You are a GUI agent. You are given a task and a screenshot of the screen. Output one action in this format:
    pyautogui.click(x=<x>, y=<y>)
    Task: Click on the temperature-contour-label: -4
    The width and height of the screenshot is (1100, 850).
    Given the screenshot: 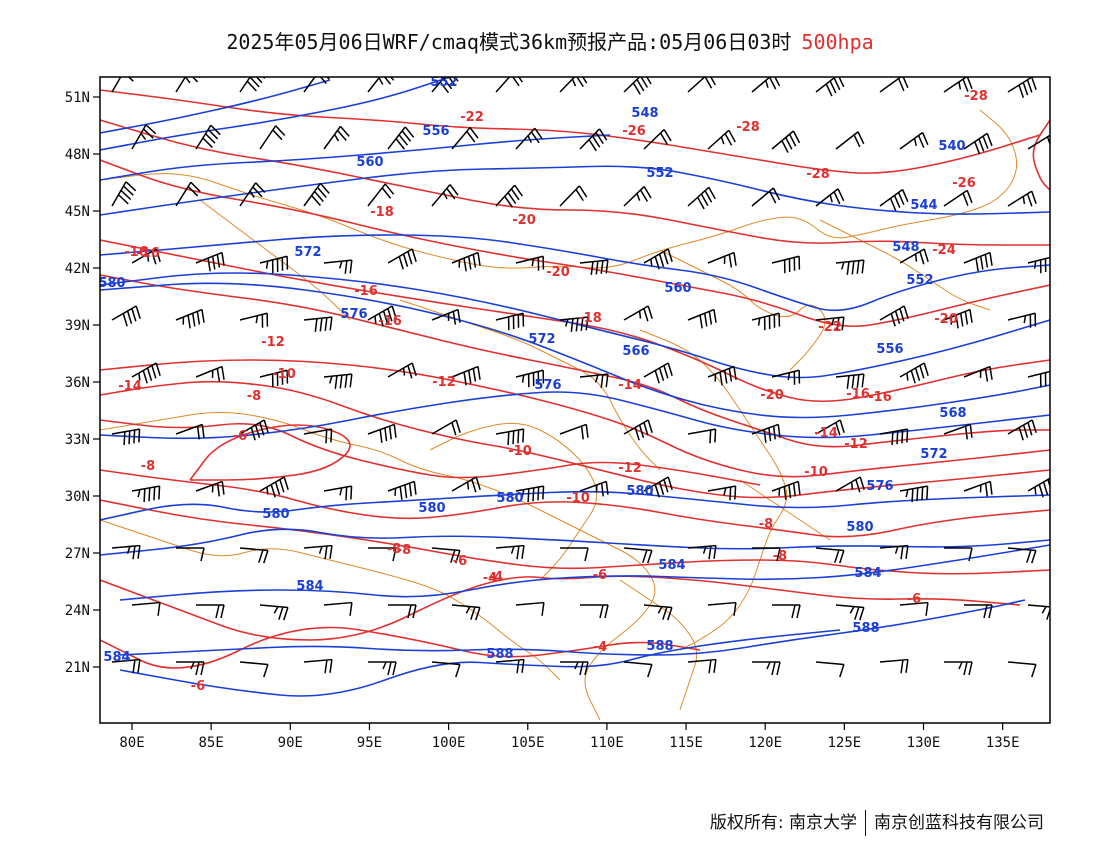 What is the action you would take?
    pyautogui.click(x=600, y=647)
    